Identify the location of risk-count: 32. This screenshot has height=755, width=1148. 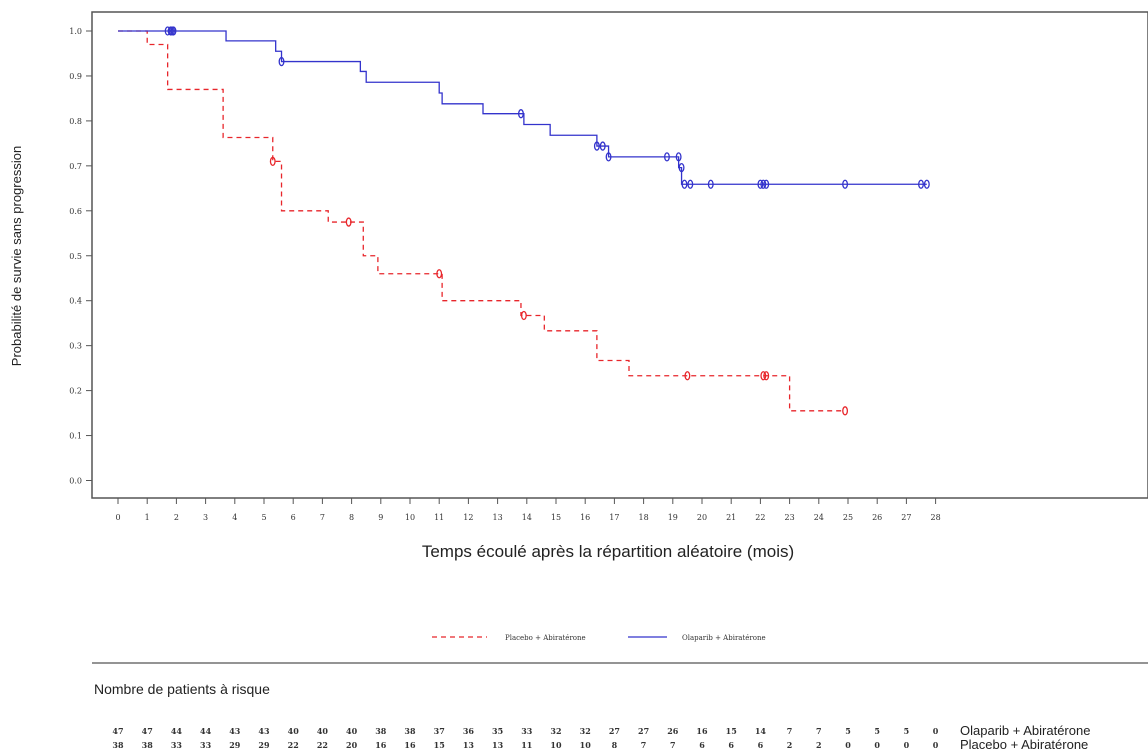
(585, 731).